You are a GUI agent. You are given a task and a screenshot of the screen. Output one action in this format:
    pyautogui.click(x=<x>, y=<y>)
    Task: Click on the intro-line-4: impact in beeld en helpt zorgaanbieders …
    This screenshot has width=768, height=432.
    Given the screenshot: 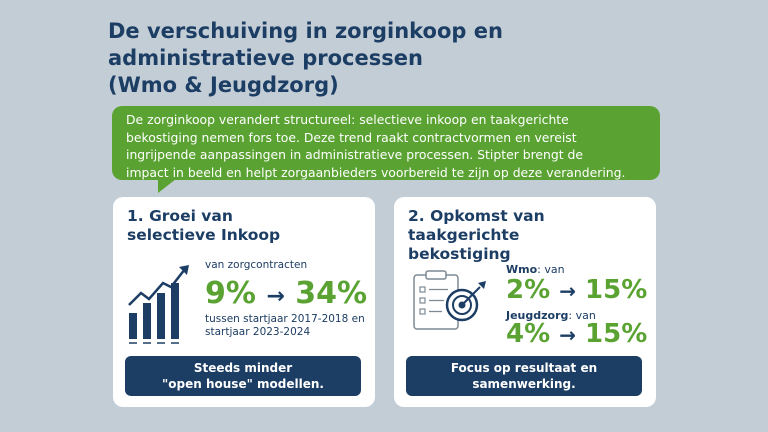 What is the action you would take?
    pyautogui.click(x=376, y=172)
    